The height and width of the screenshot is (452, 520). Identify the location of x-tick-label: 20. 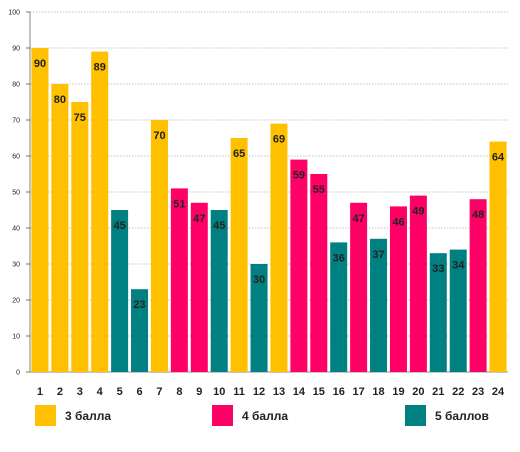
(418, 392).